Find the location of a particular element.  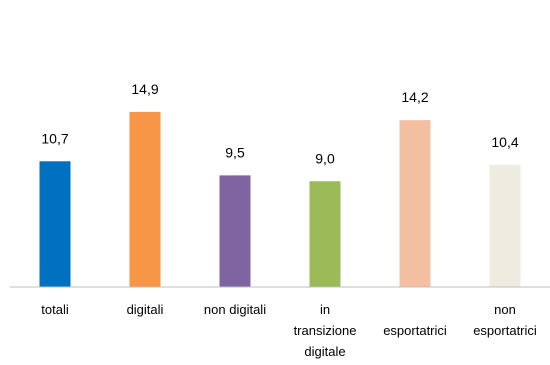

category-label-4-line-1: esportatrici is located at coordinates (415, 330).